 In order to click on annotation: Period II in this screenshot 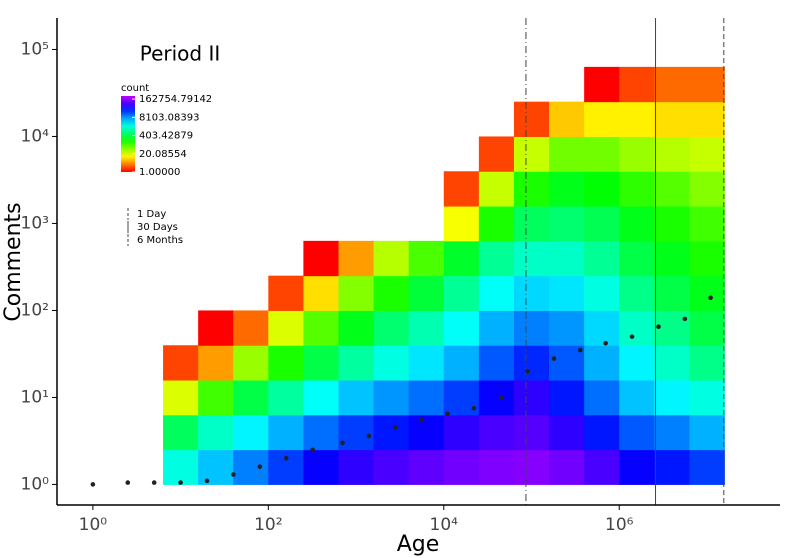, I will do `click(180, 54)`.